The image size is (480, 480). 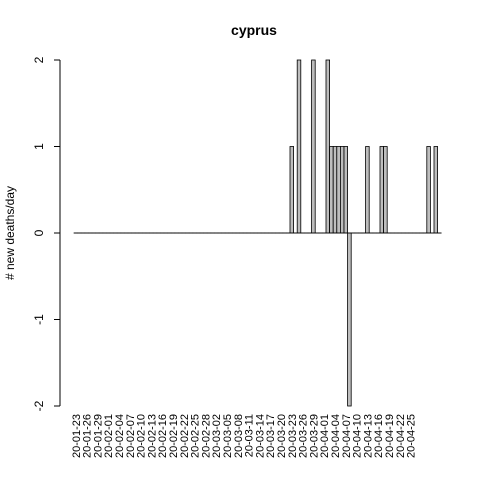 What do you see at coordinates (152, 436) in the screenshot?
I see `x-tick-label: 20-02-13` at bounding box center [152, 436].